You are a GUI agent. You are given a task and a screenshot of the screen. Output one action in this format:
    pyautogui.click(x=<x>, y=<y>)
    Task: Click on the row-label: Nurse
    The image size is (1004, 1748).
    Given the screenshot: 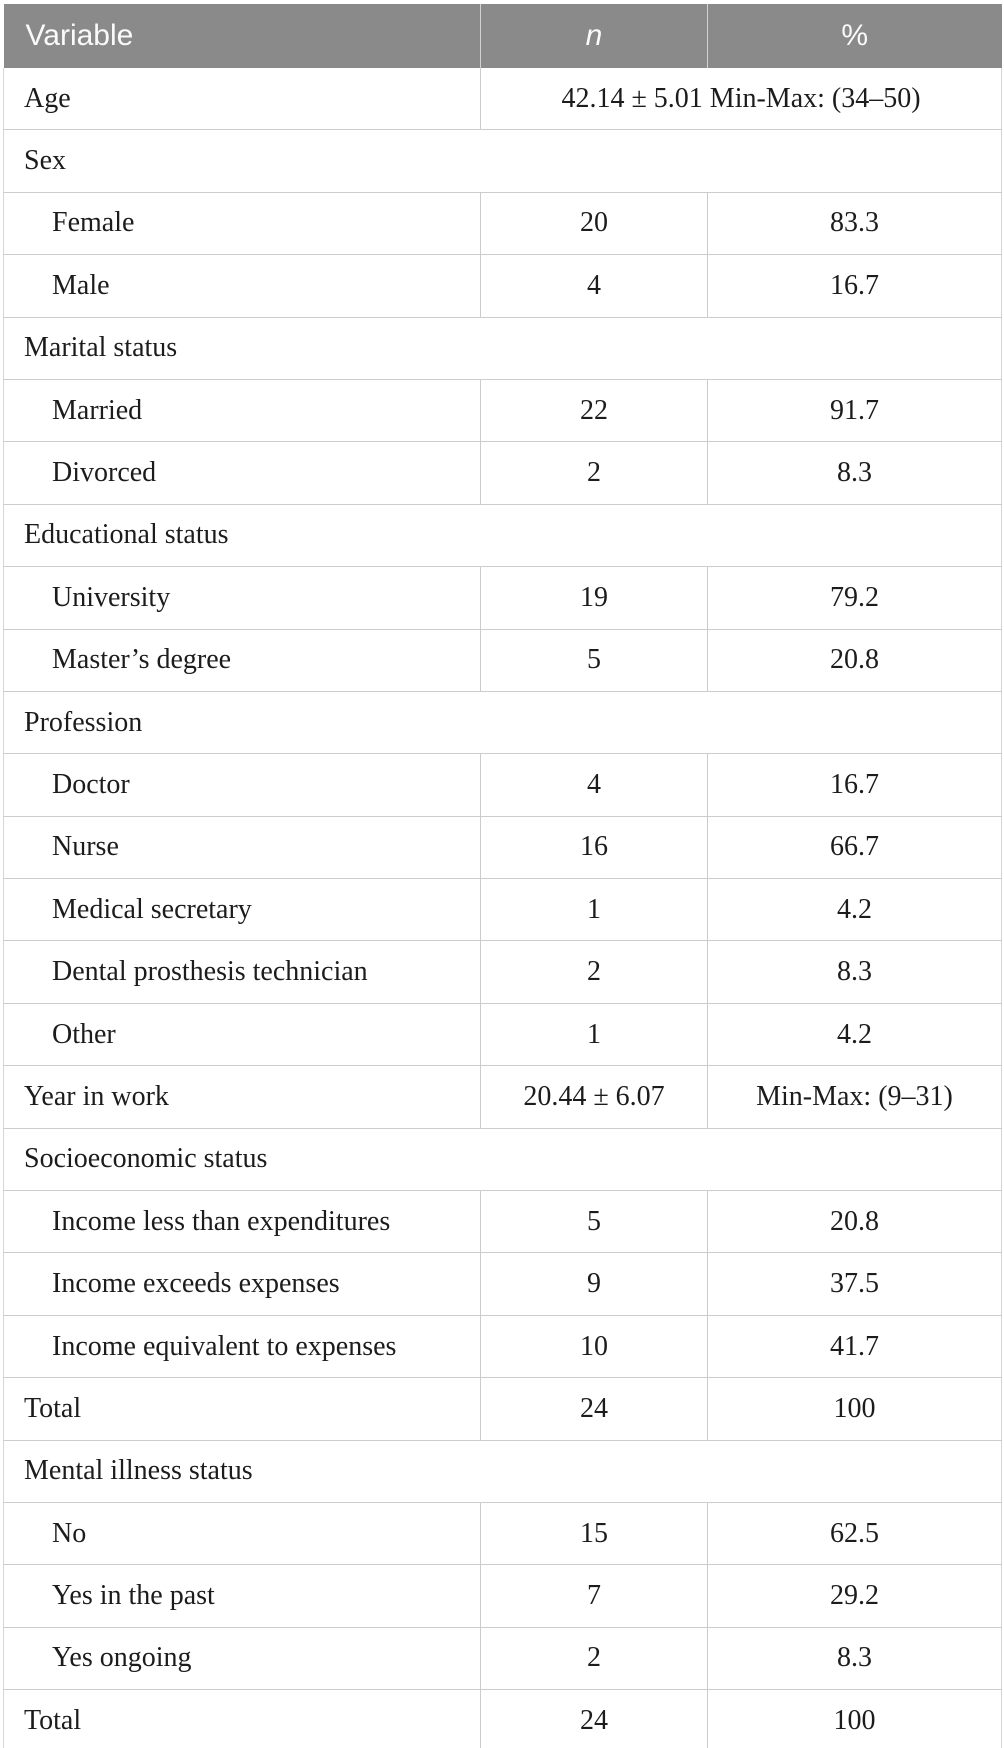 What is the action you would take?
    pyautogui.click(x=242, y=848)
    